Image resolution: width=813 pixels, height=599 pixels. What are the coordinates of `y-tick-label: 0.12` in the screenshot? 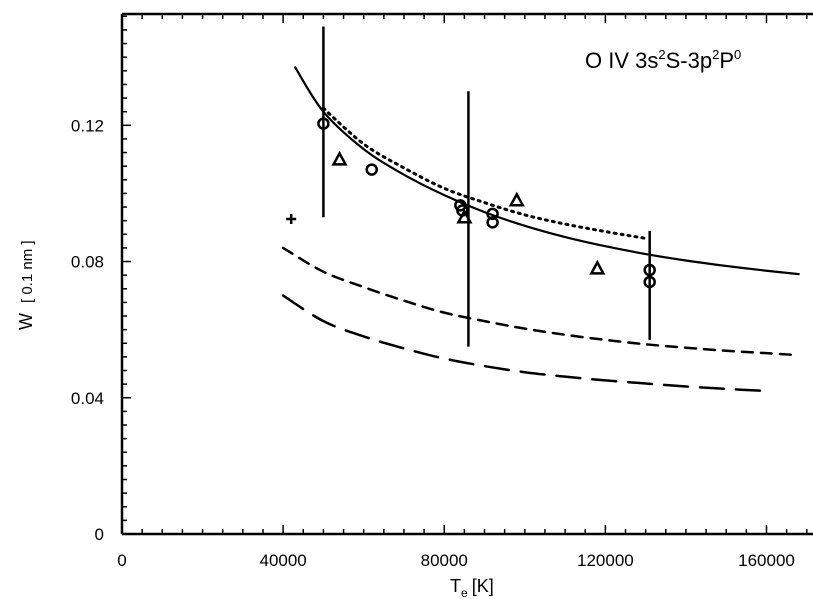 It's located at (87, 125).